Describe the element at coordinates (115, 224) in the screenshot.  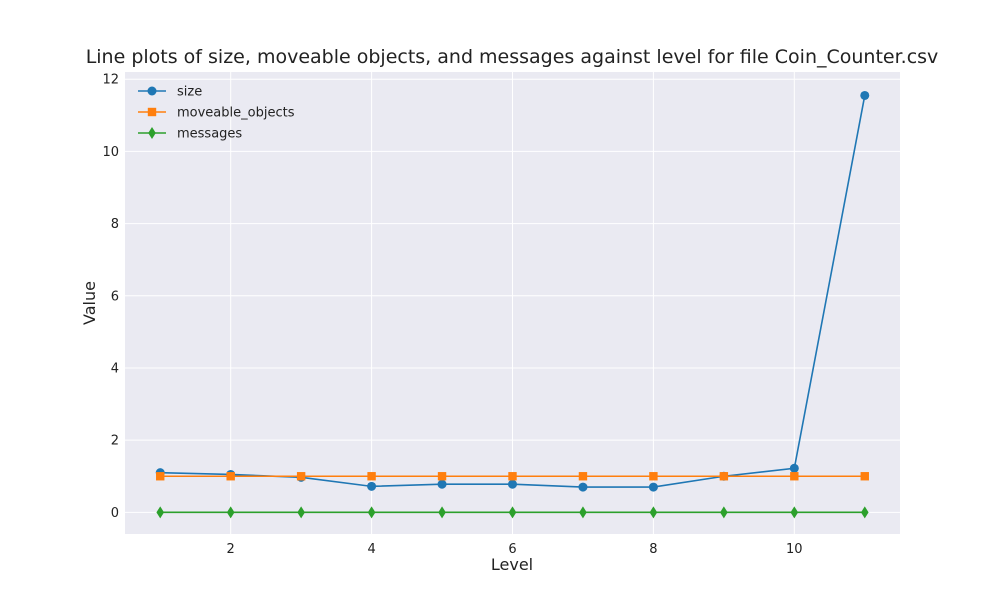
I see `y-tick-label: 8` at that location.